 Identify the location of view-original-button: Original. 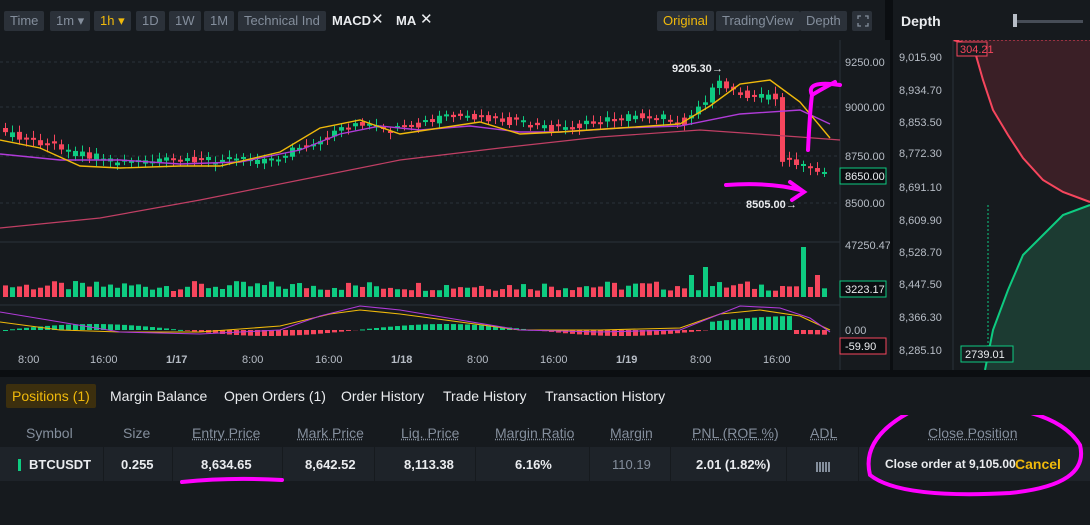
(685, 21).